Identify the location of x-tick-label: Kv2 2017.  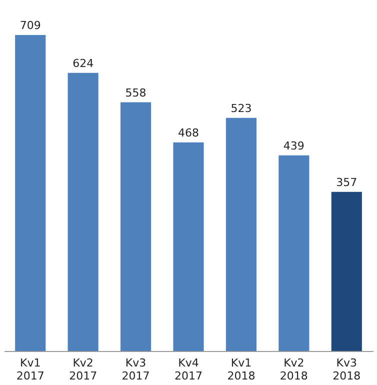
(83, 369).